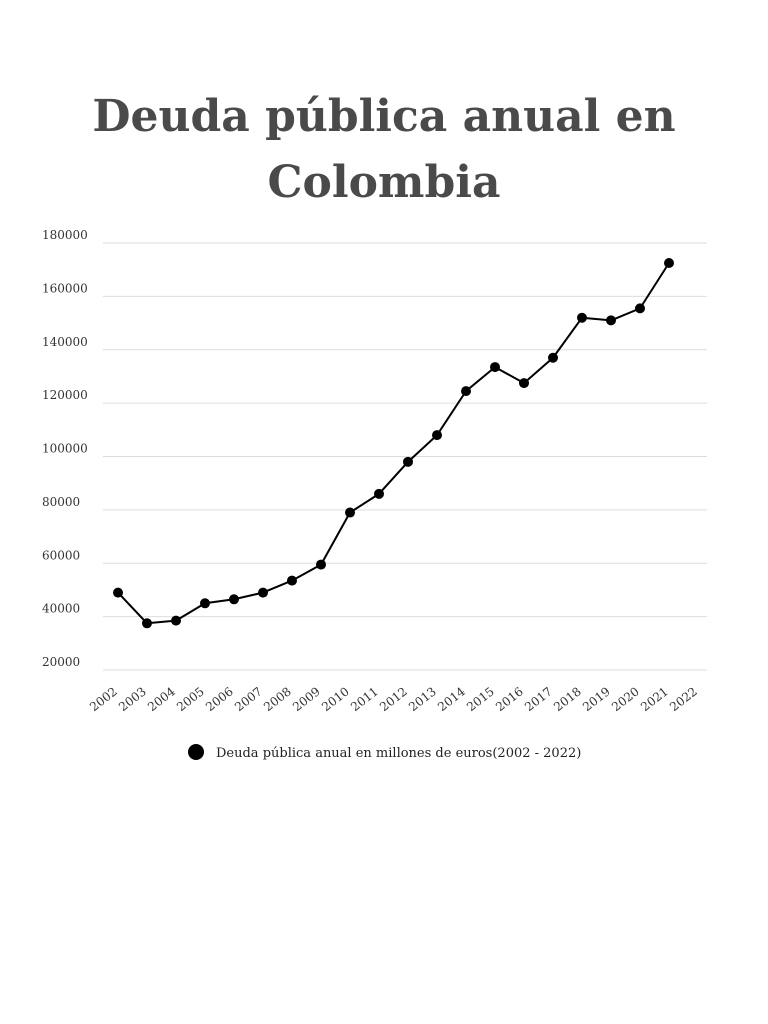 This screenshot has width=768, height=1024. I want to click on x-tick-label: 2012, so click(393, 699).